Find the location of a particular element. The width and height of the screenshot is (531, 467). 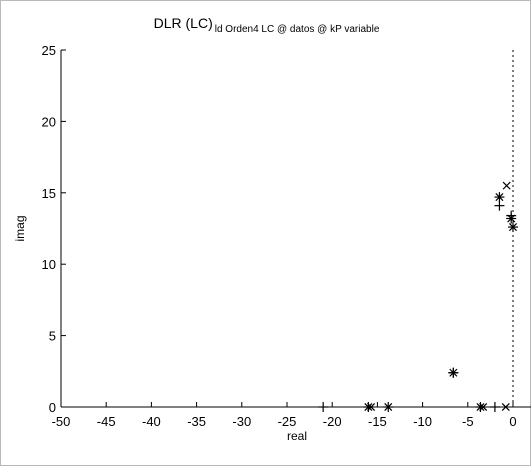

x-tick-label: 0 is located at coordinates (512, 421).